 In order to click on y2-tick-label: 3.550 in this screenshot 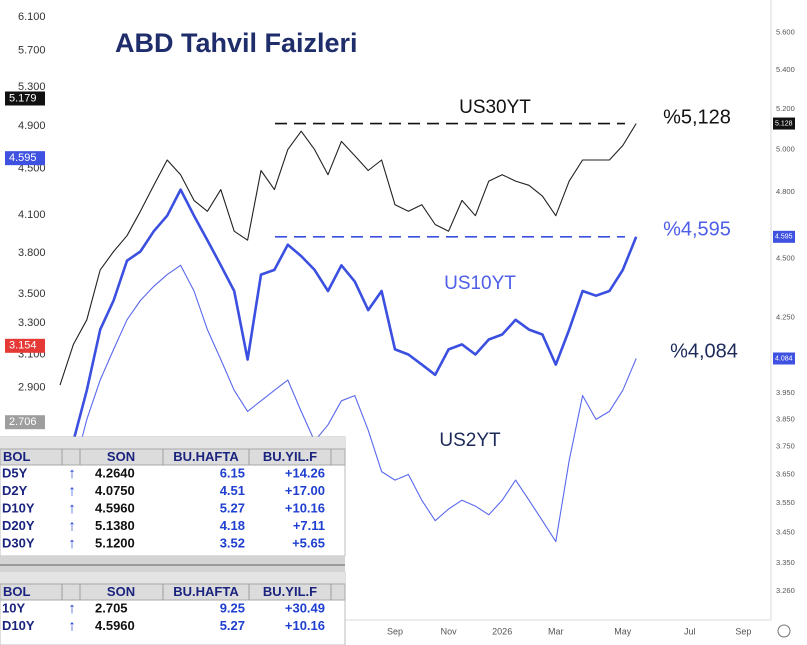, I will do `click(785, 502)`.